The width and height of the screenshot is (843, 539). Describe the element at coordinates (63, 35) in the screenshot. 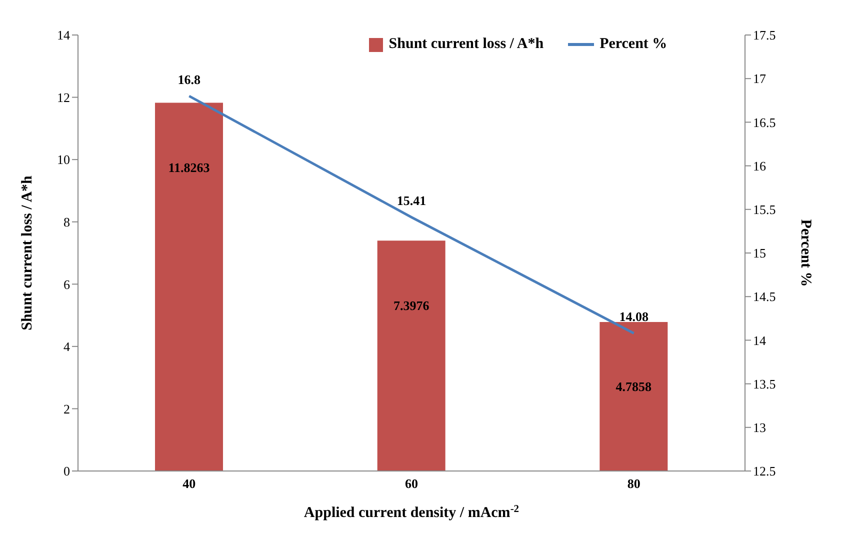

I see `y-tick-label: 14` at that location.